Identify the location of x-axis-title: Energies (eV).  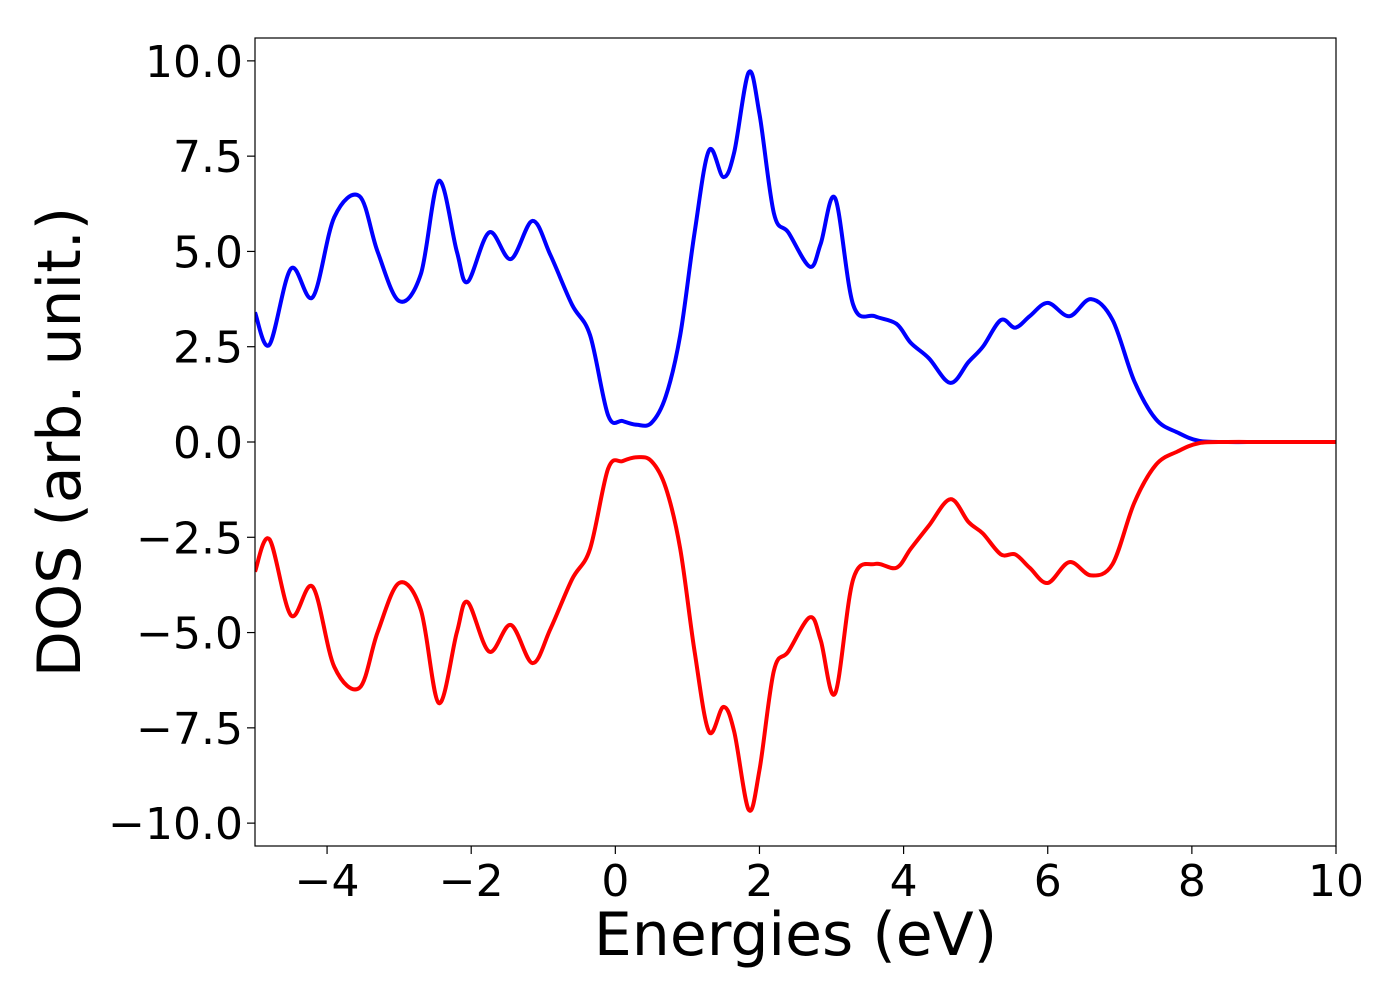
(795, 935).